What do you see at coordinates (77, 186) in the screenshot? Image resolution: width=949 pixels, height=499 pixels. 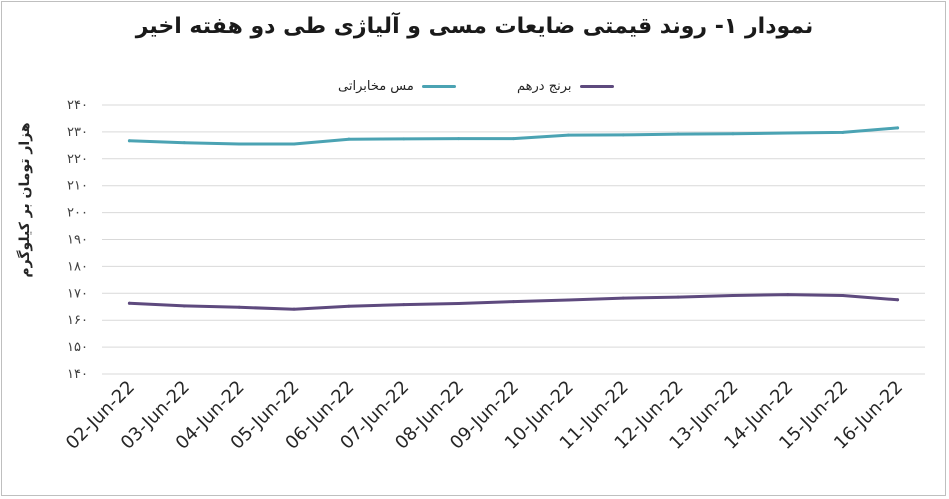 I see `y-tick-label: ۲۱۰` at bounding box center [77, 186].